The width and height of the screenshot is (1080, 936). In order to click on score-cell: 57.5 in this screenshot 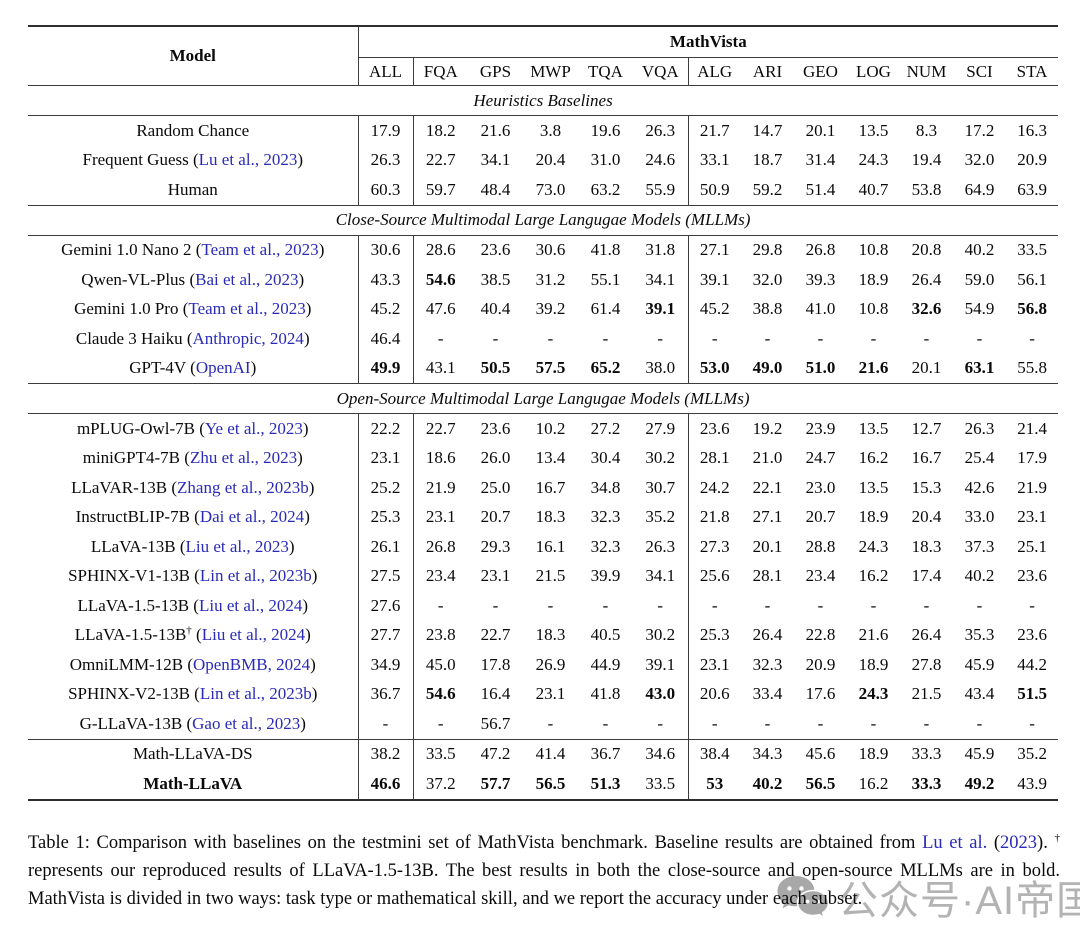, I will do `click(550, 368)`.